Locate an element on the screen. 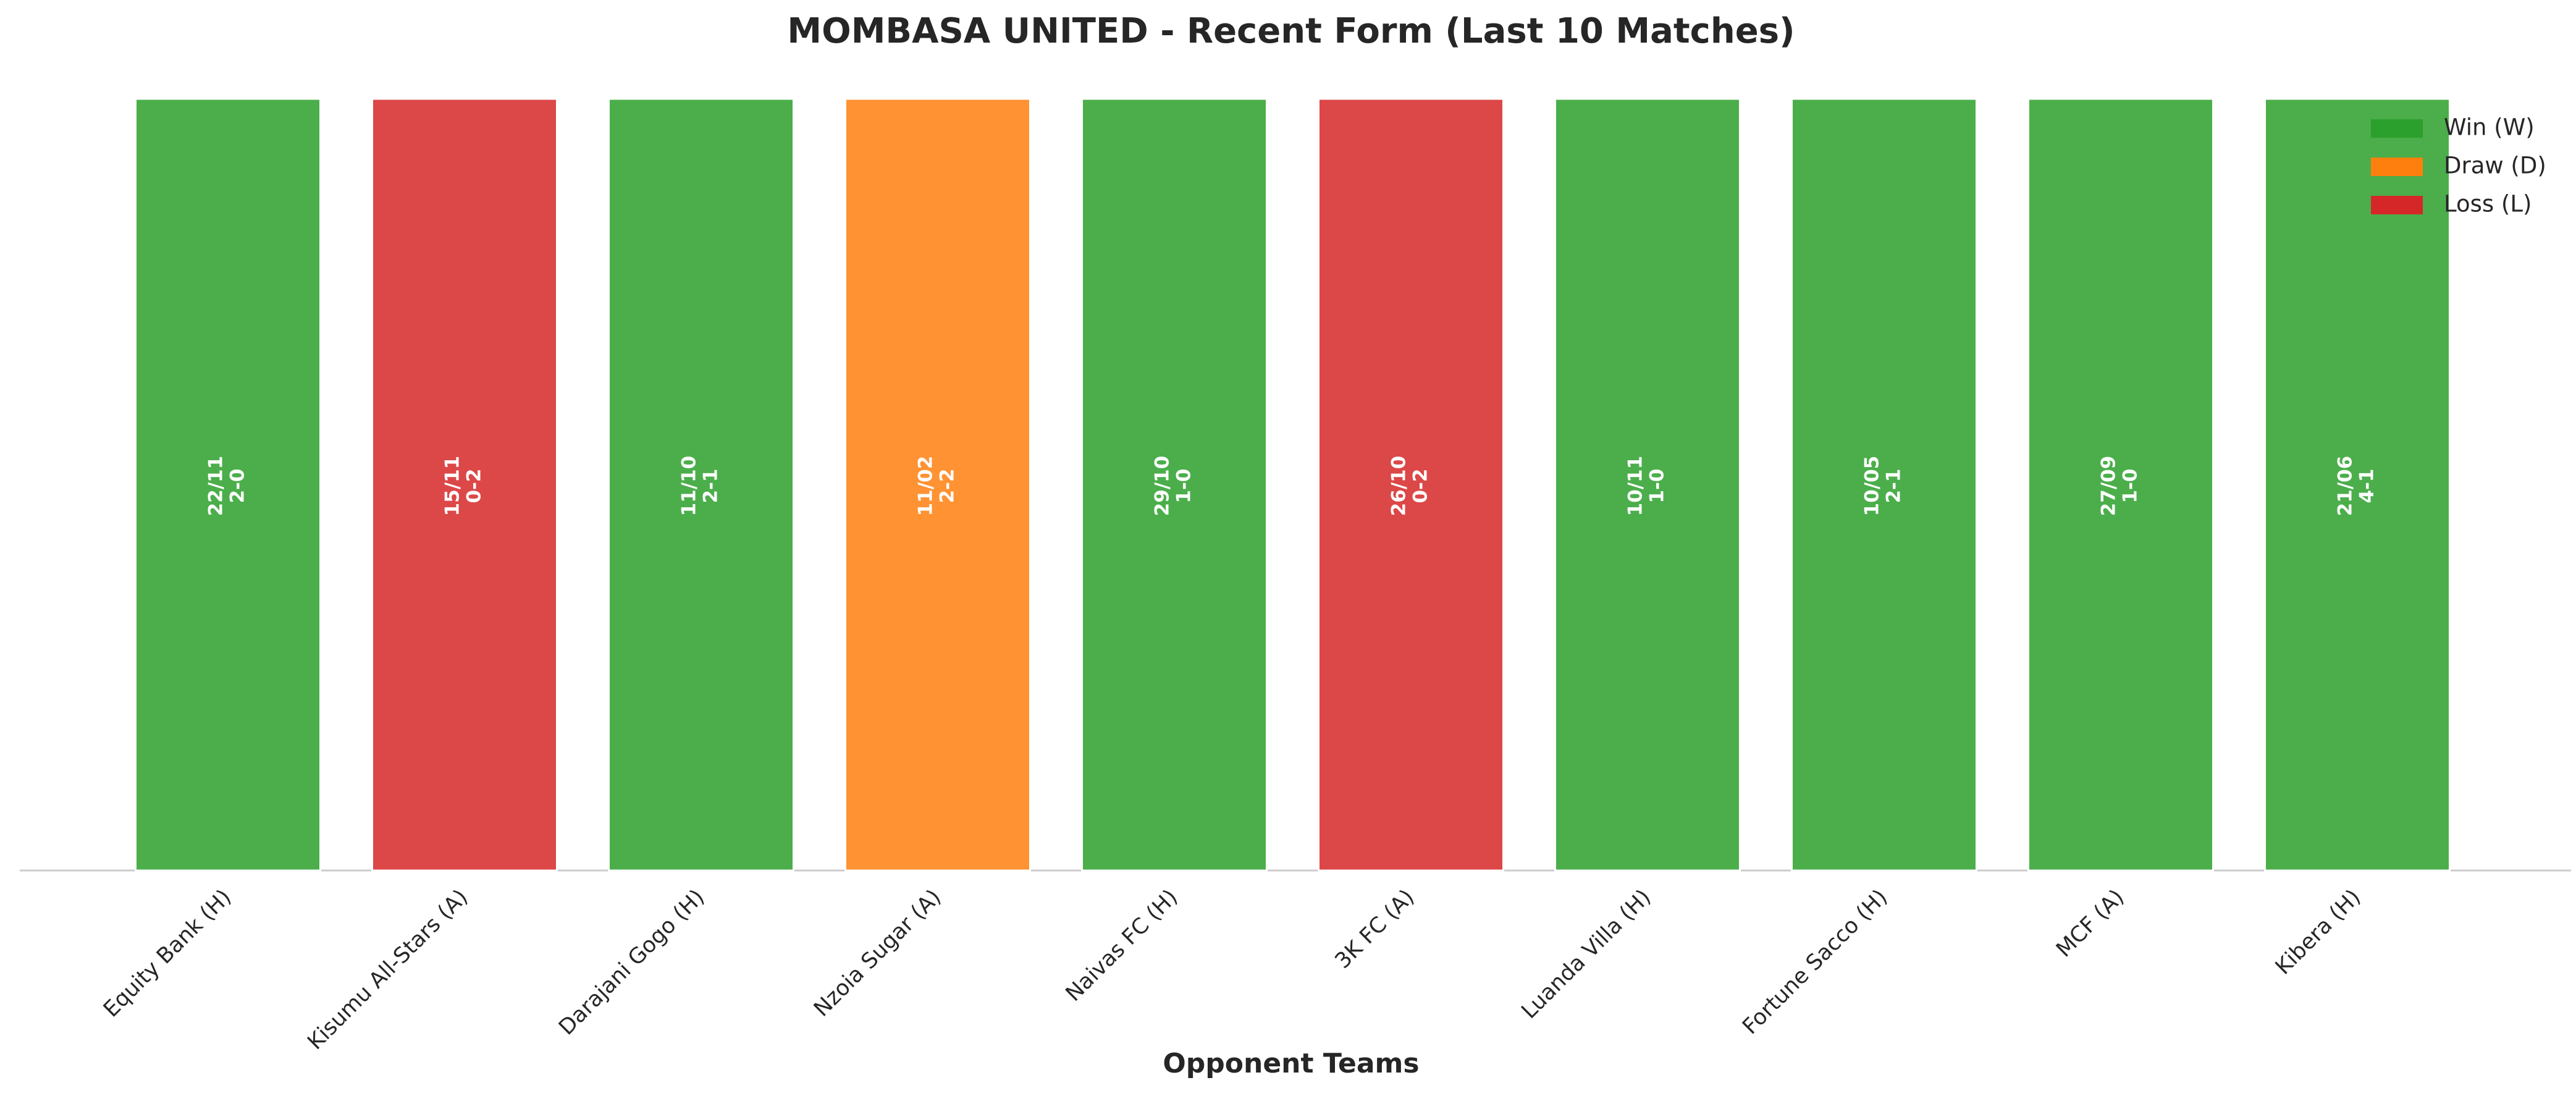  legend-label: Win (W) is located at coordinates (2489, 127).